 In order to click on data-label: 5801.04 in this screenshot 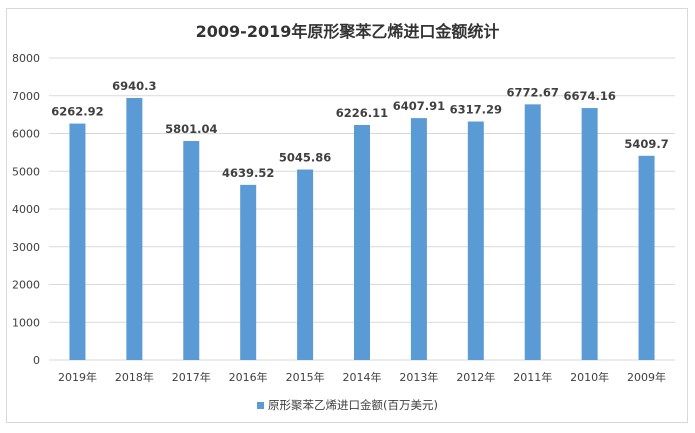, I will do `click(191, 129)`.